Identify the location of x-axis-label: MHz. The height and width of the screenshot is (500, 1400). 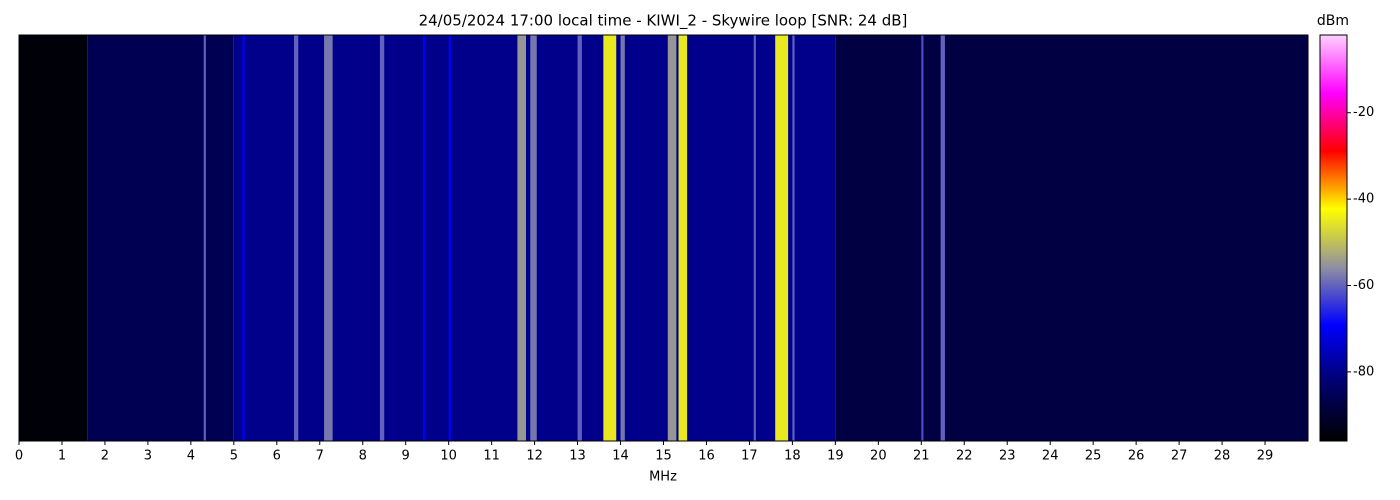
(663, 477).